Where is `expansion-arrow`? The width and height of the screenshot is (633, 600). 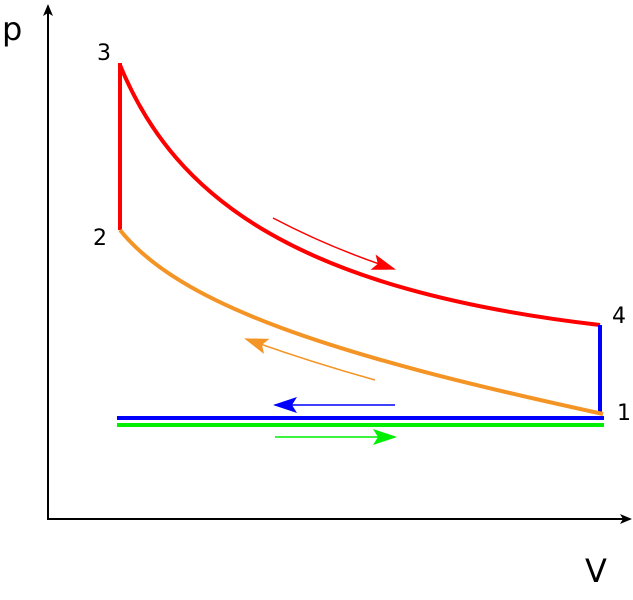 expansion-arrow is located at coordinates (334, 243).